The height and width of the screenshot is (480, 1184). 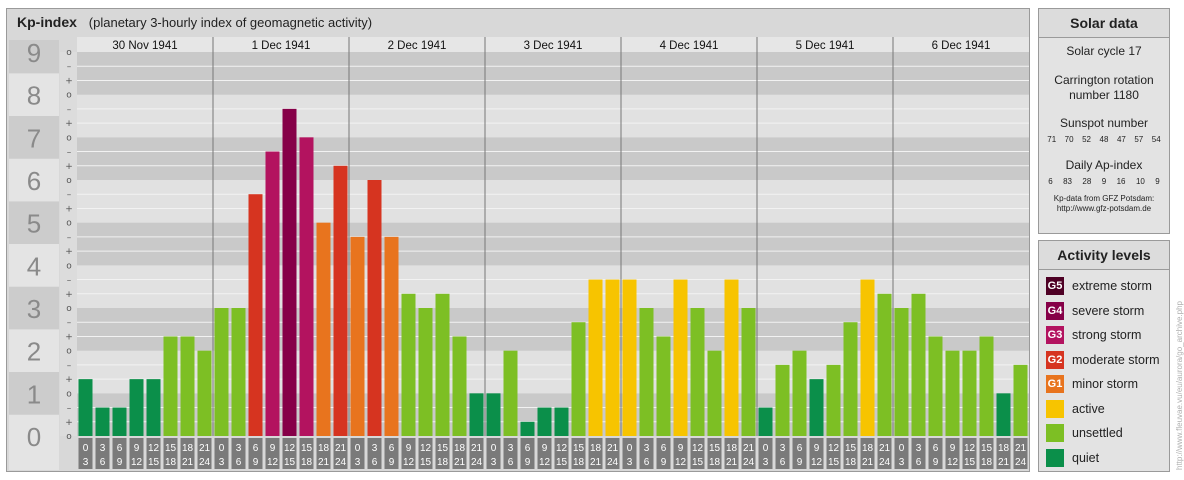 What do you see at coordinates (1104, 181) in the screenshot?
I see `ap-value-3: 9` at bounding box center [1104, 181].